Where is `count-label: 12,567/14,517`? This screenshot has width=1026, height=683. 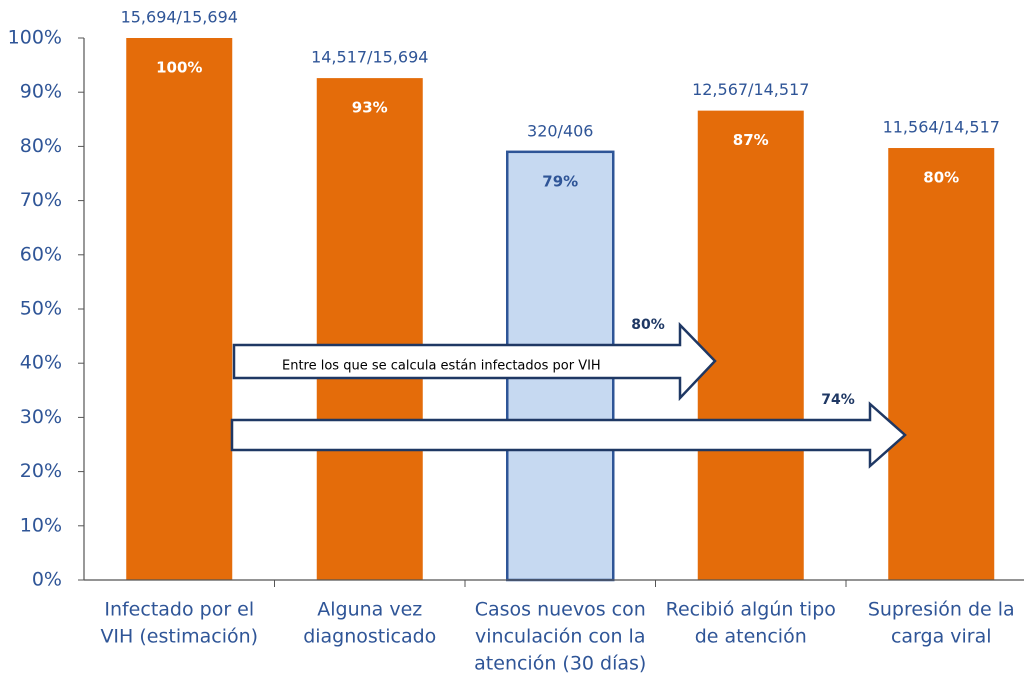
count-label: 12,567/14,517 is located at coordinates (750, 89).